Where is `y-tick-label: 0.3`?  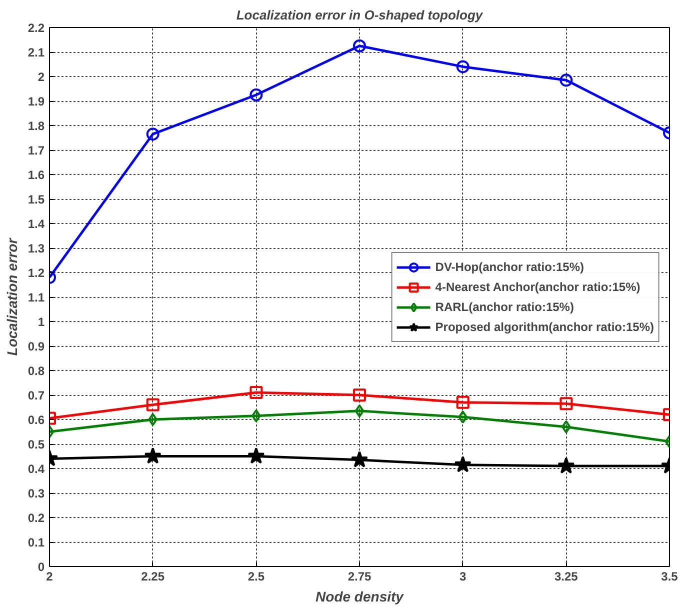
y-tick-label: 0.3 is located at coordinates (36, 493).